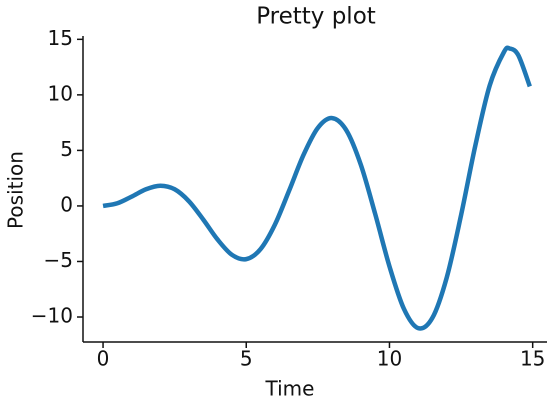  Describe the element at coordinates (316, 17) in the screenshot. I see `chart-title: Pretty plot` at that location.